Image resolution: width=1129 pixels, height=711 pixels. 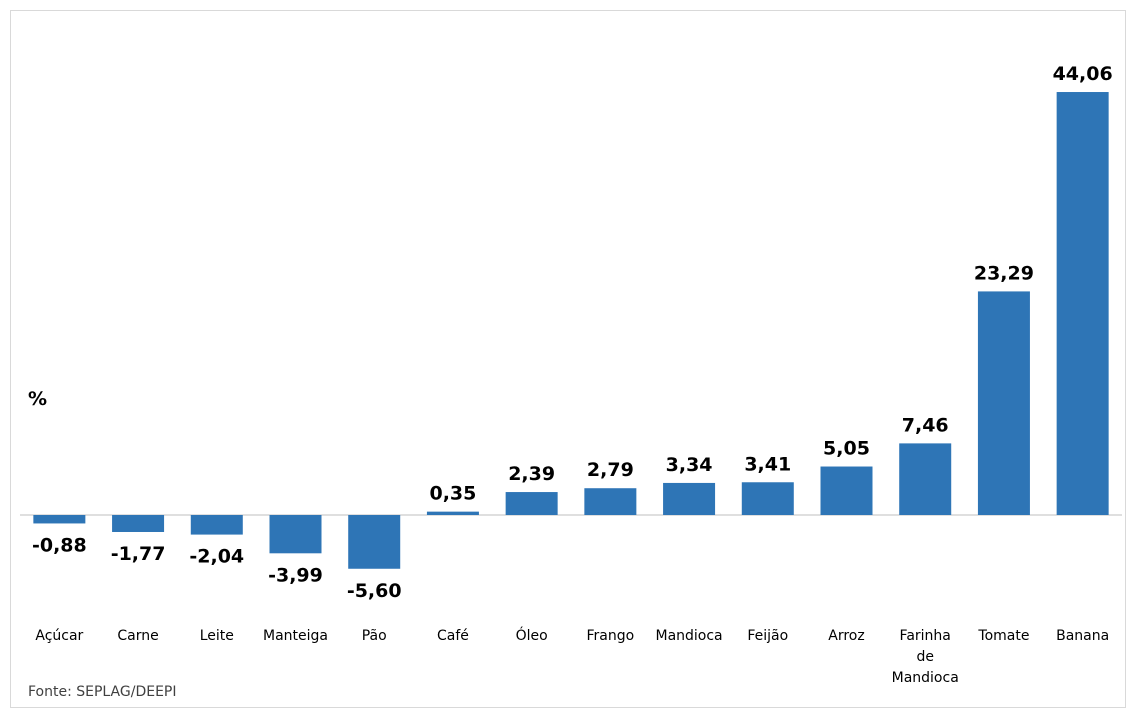 What do you see at coordinates (846, 636) in the screenshot?
I see `category-label-10: Arroz` at bounding box center [846, 636].